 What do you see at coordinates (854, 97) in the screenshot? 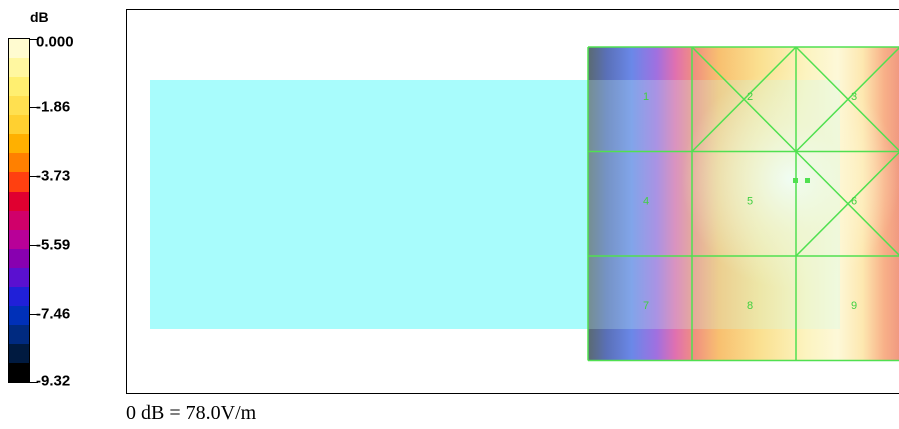
I see `grid-cell-label: 3` at bounding box center [854, 97].